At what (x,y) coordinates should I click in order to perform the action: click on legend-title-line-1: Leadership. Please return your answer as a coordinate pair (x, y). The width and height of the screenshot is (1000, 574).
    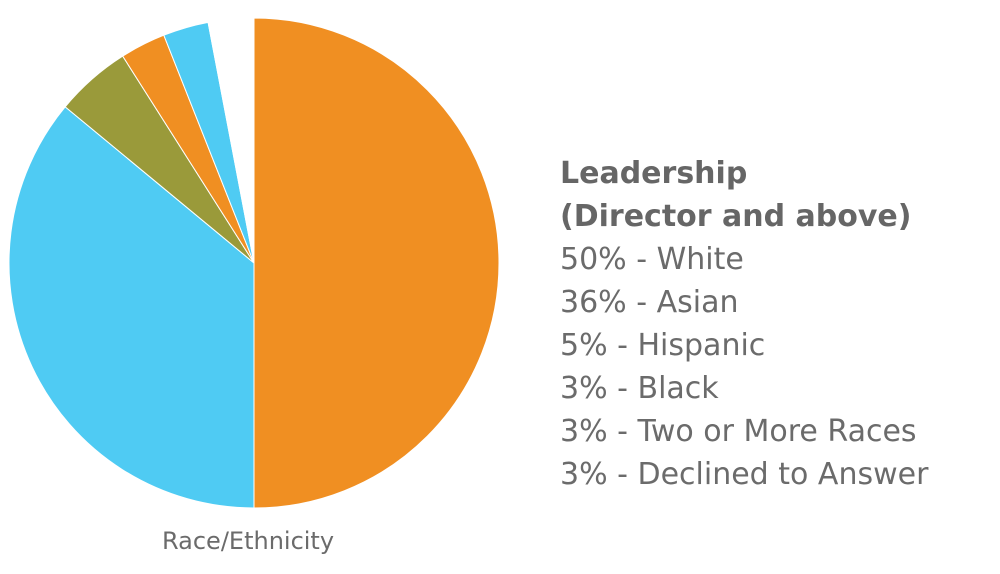
    Looking at the image, I should click on (654, 173).